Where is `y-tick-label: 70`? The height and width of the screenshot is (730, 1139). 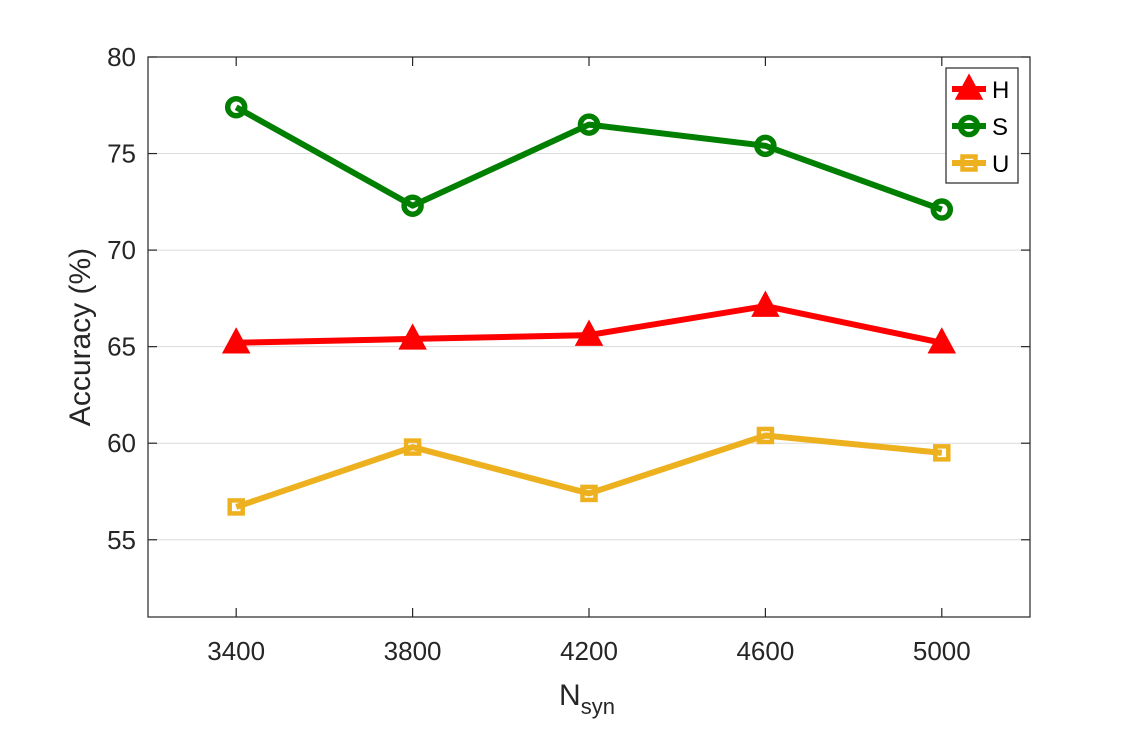
y-tick-label: 70 is located at coordinates (121, 250).